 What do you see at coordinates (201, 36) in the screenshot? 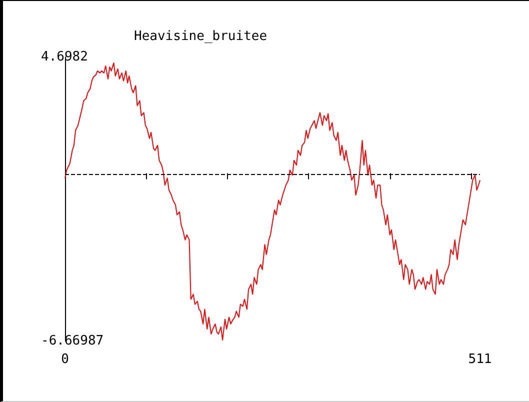
I see `chart-title: Heavisine_bruitee` at bounding box center [201, 36].